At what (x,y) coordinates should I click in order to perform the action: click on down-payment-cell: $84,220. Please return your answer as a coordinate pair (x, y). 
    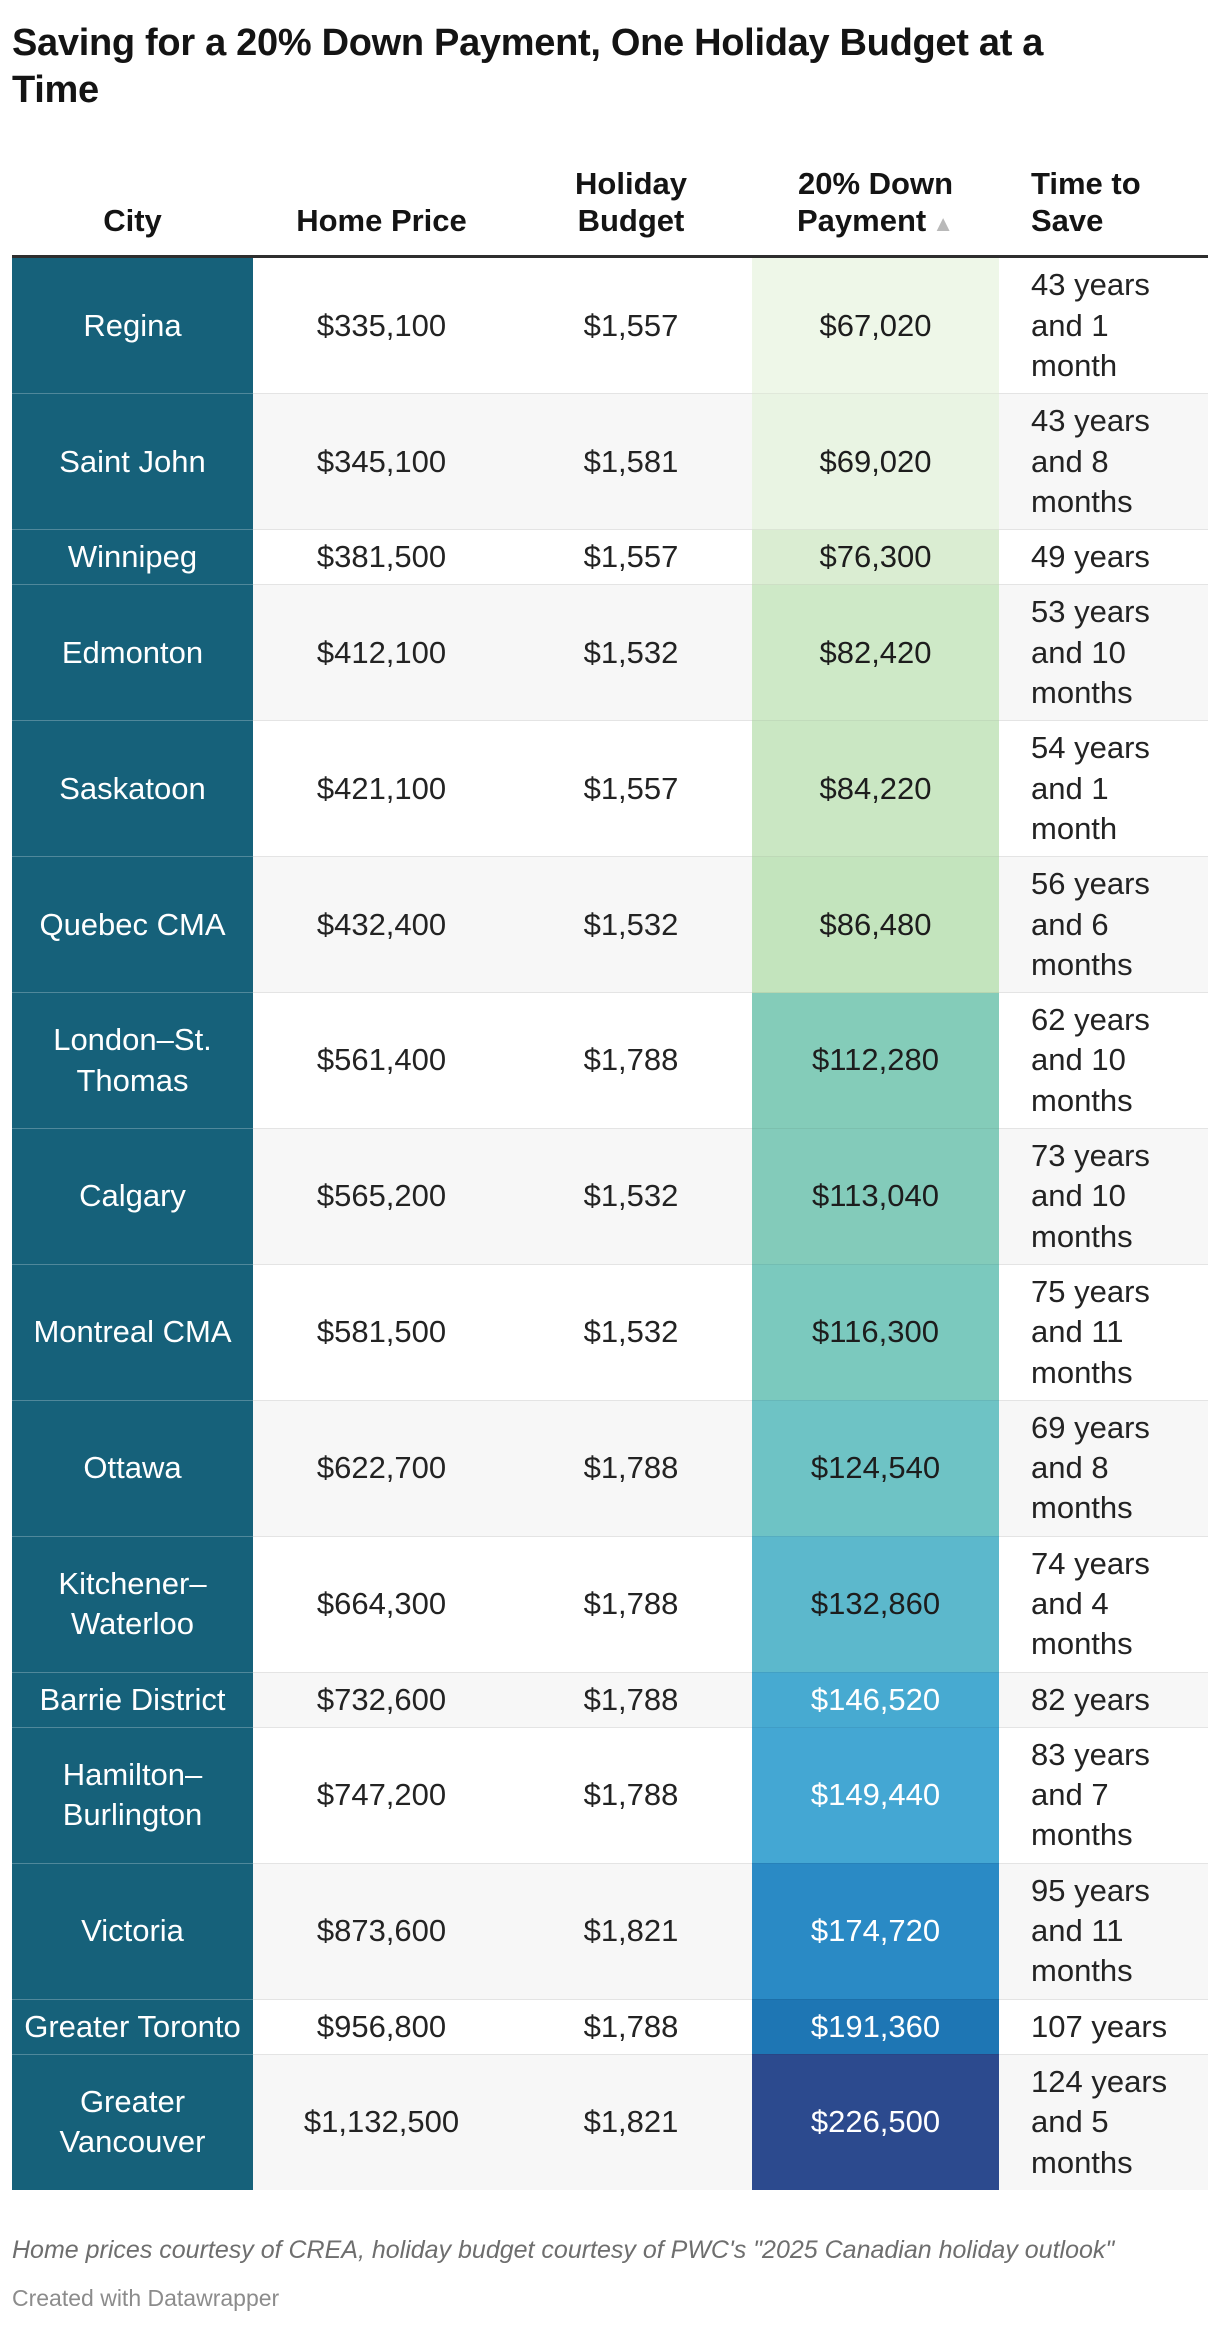
    Looking at the image, I should click on (875, 788).